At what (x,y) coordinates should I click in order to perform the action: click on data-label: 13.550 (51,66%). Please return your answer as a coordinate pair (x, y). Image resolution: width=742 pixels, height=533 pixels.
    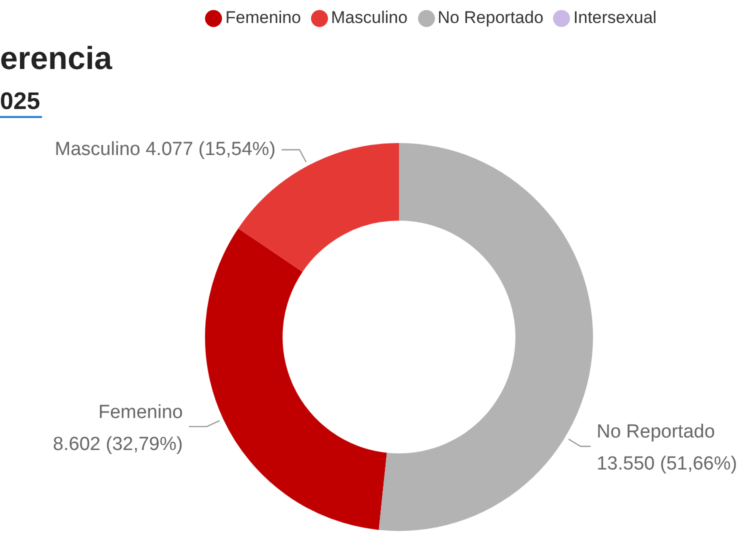
    Looking at the image, I should click on (667, 464).